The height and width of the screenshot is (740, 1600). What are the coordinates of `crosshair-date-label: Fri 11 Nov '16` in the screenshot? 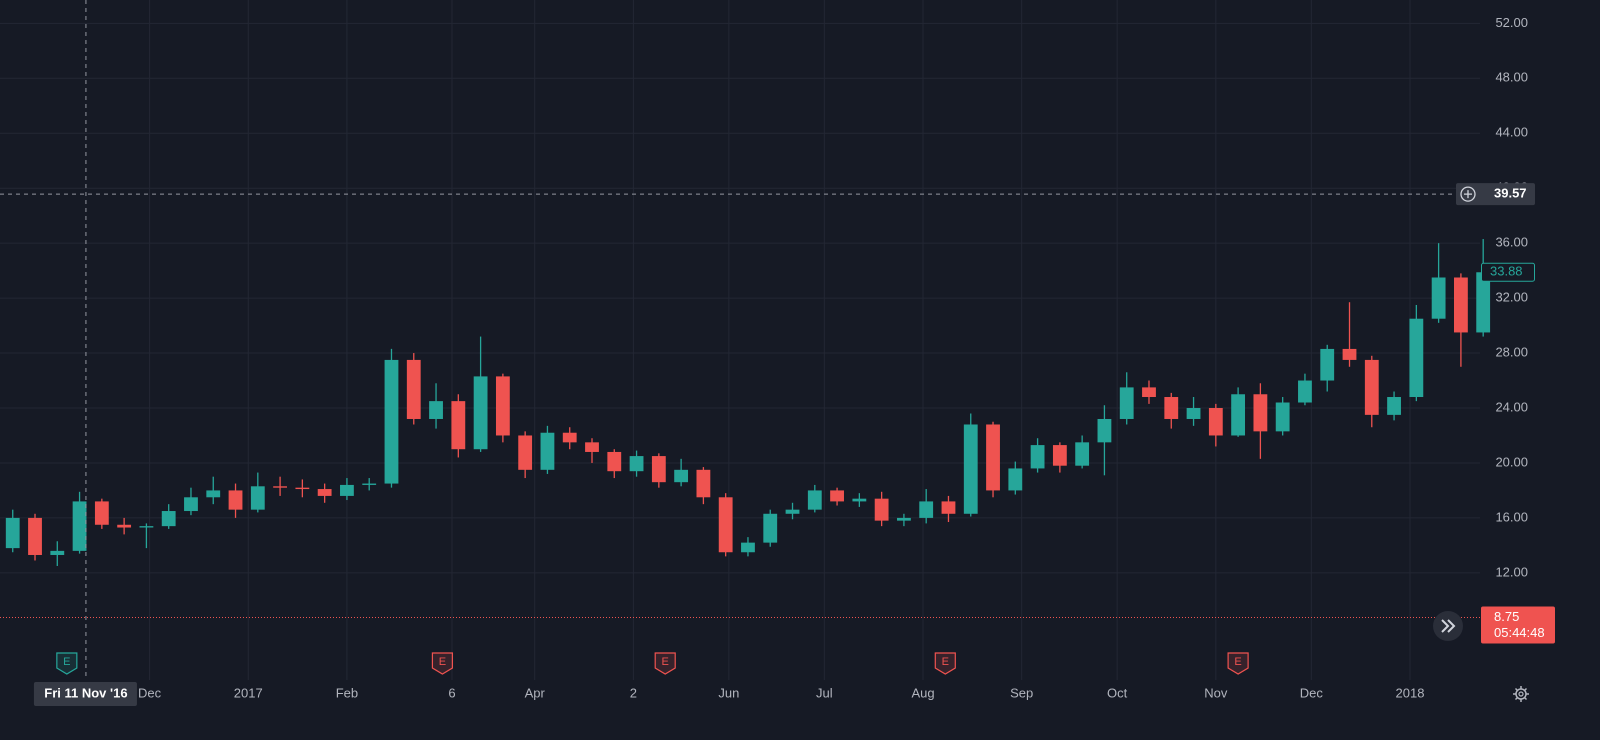 It's located at (85, 692).